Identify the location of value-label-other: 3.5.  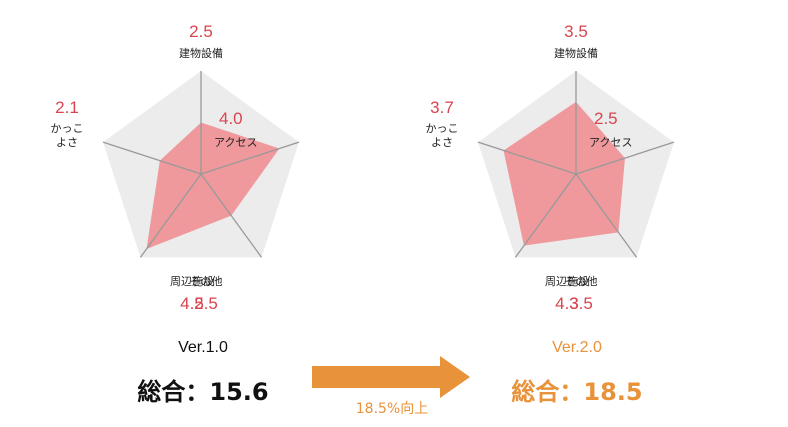
(581, 303).